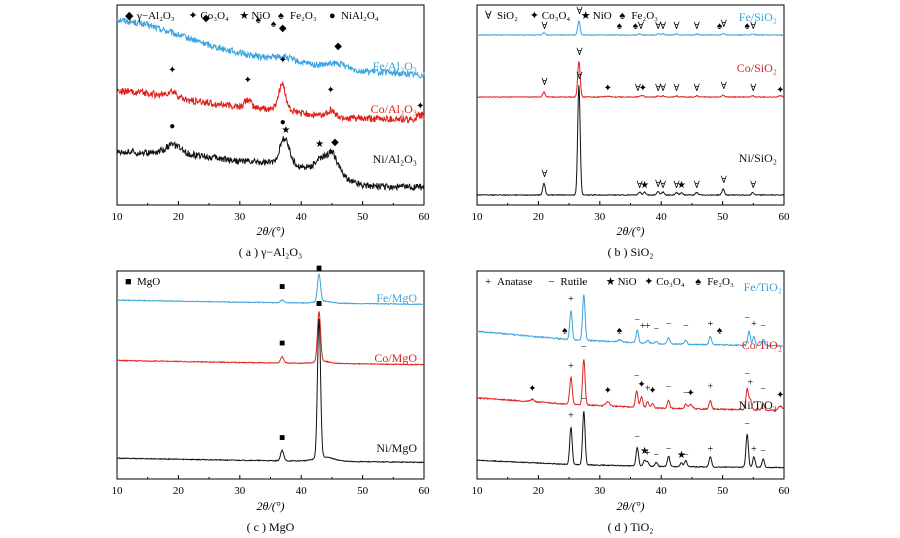  Describe the element at coordinates (648, 282) in the screenshot. I see `legend-symbol: ✦` at that location.